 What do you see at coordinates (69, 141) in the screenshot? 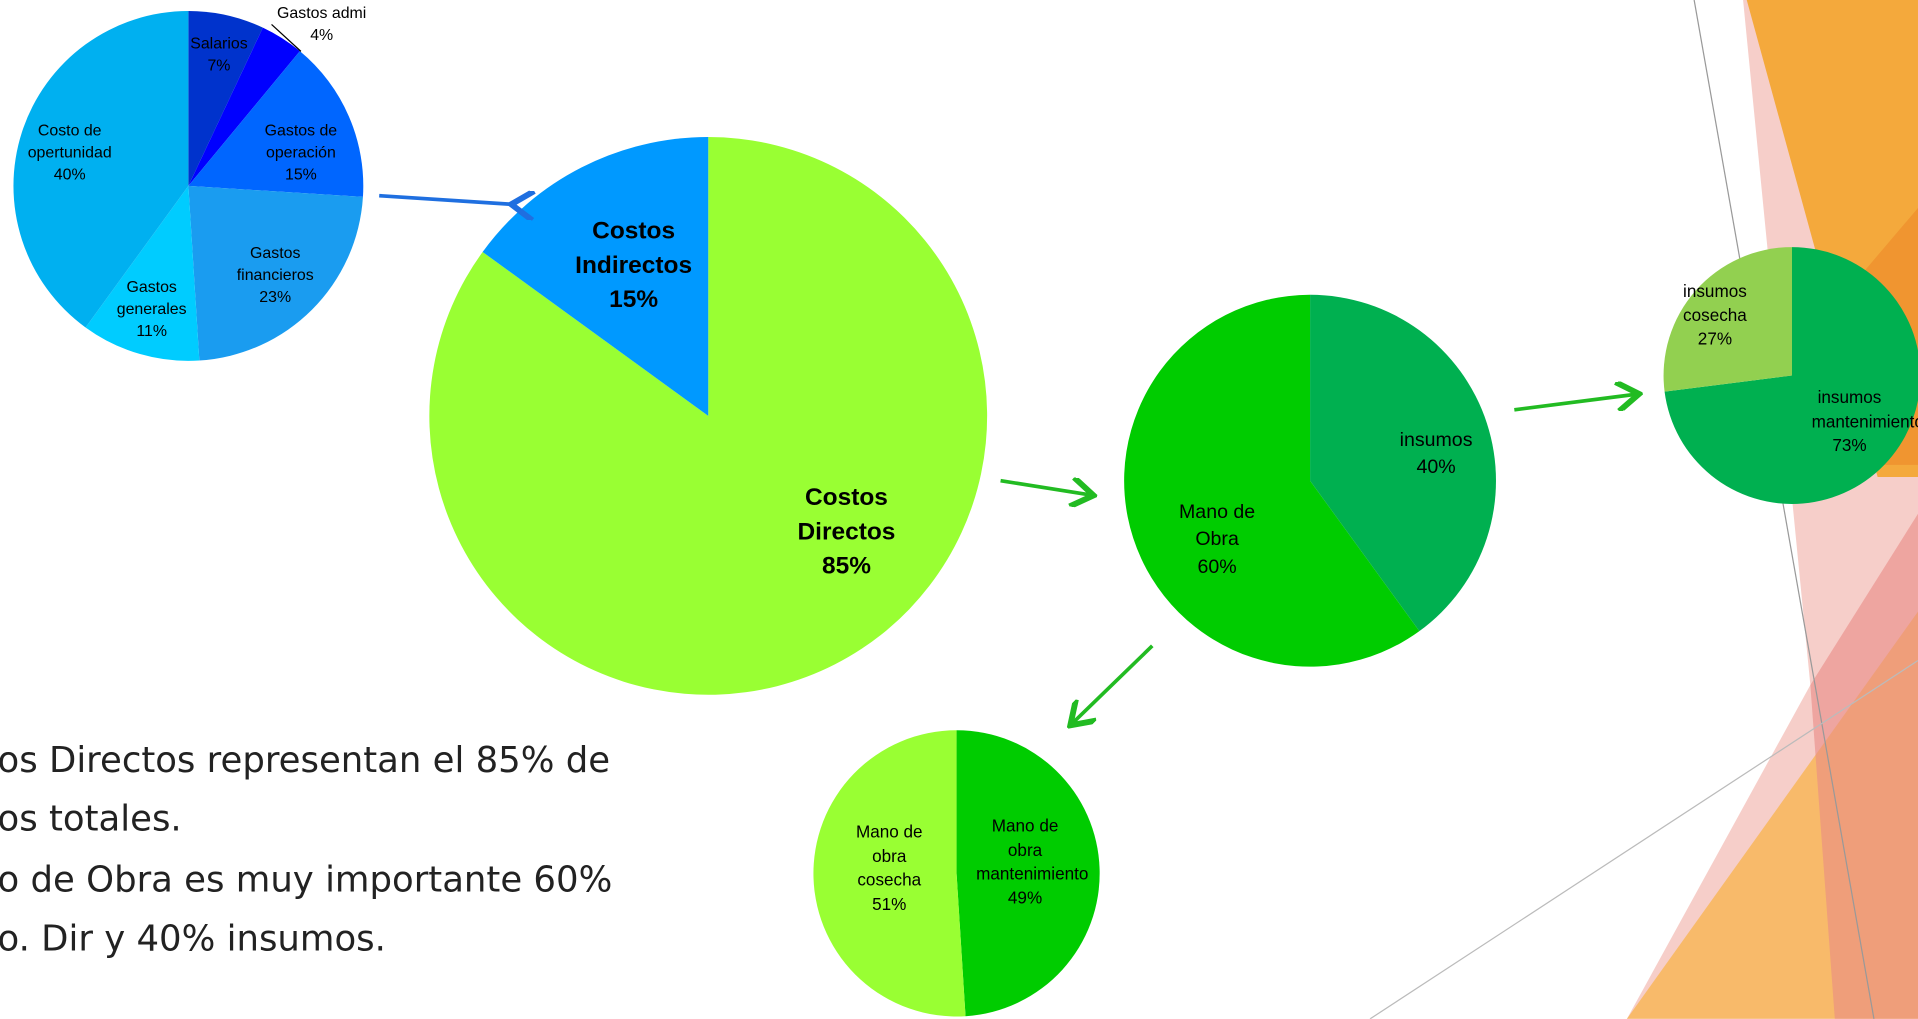
I see `category-label: Costo de opertunidad` at bounding box center [69, 141].